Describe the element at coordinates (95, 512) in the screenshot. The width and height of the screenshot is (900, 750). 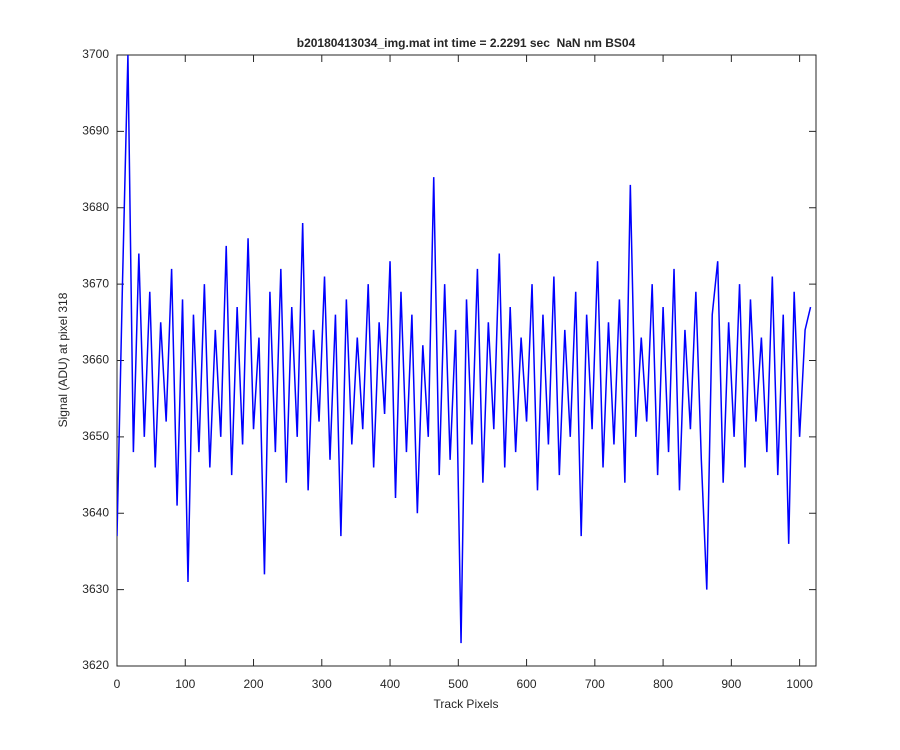
I see `y-tick-label: 3640` at that location.